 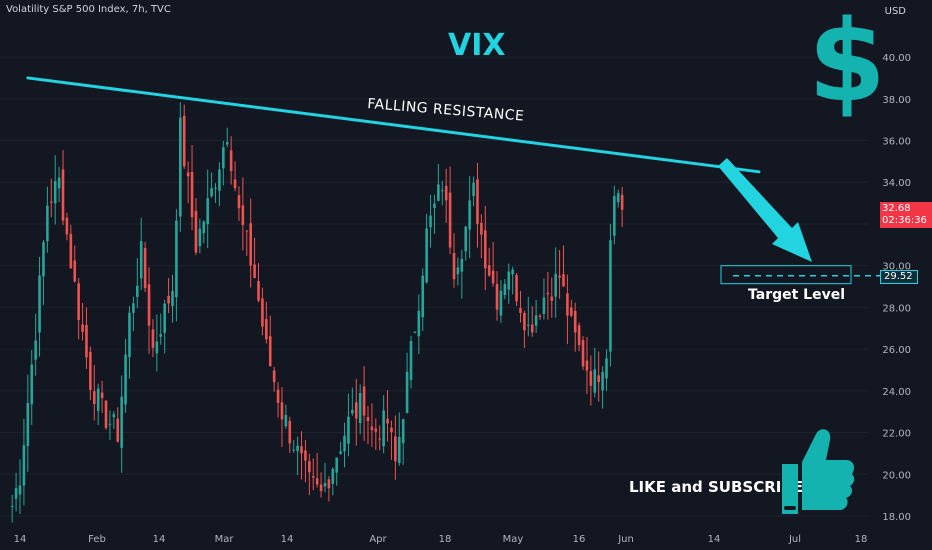 I want to click on y-tick-label: 40.00, so click(x=896, y=58).